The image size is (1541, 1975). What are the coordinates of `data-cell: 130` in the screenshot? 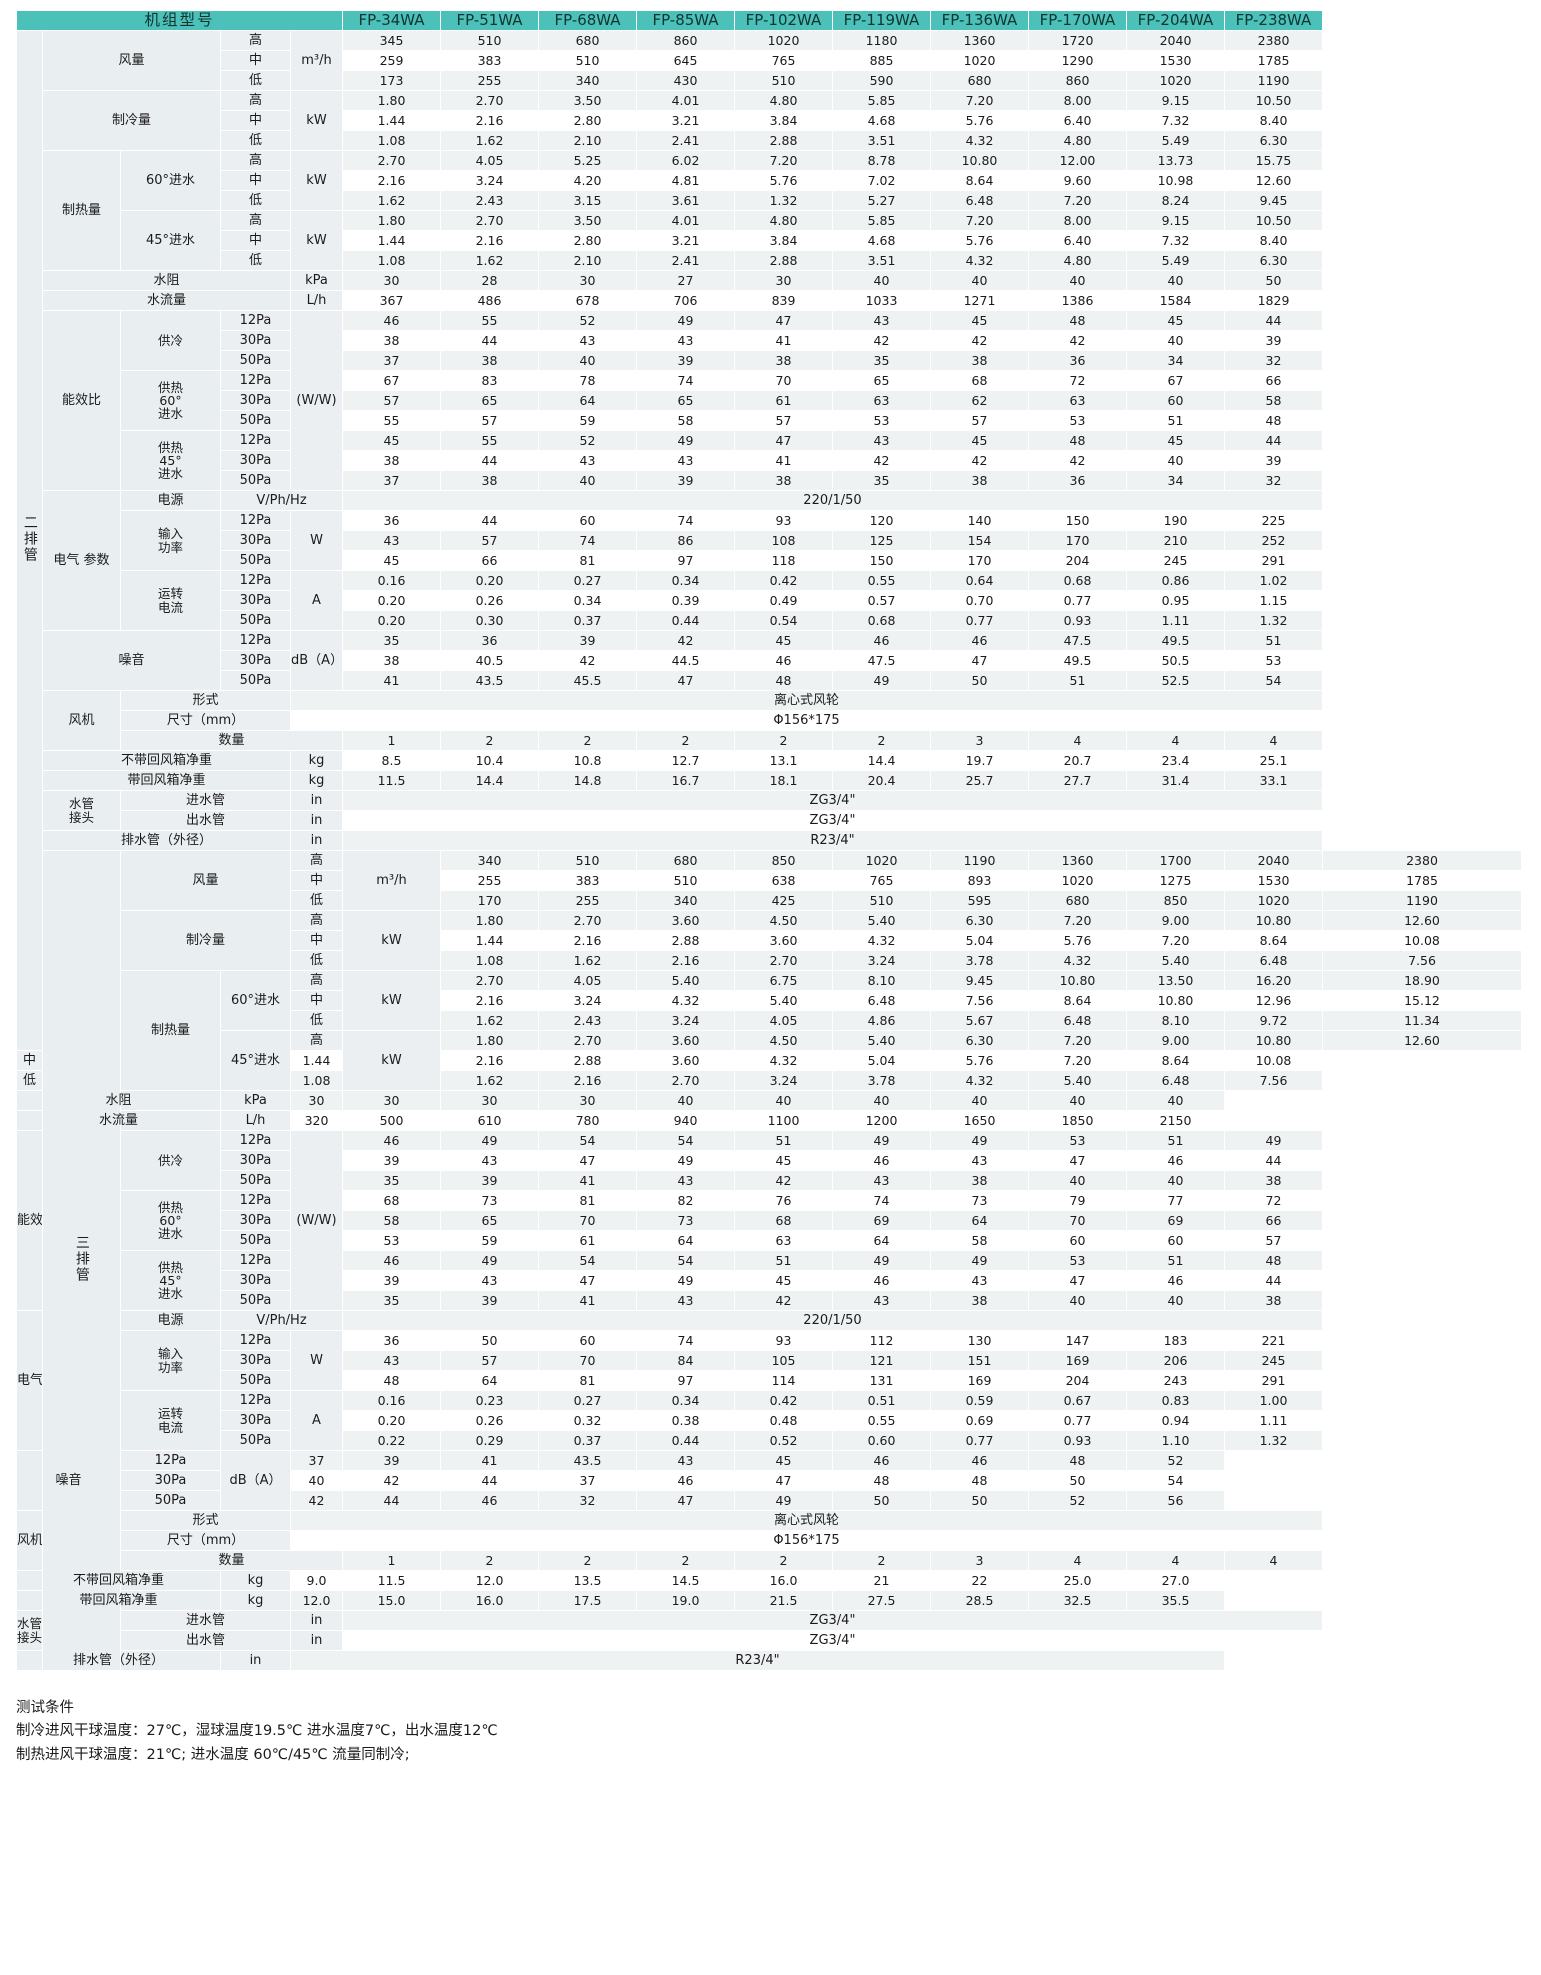 It's located at (979, 1340).